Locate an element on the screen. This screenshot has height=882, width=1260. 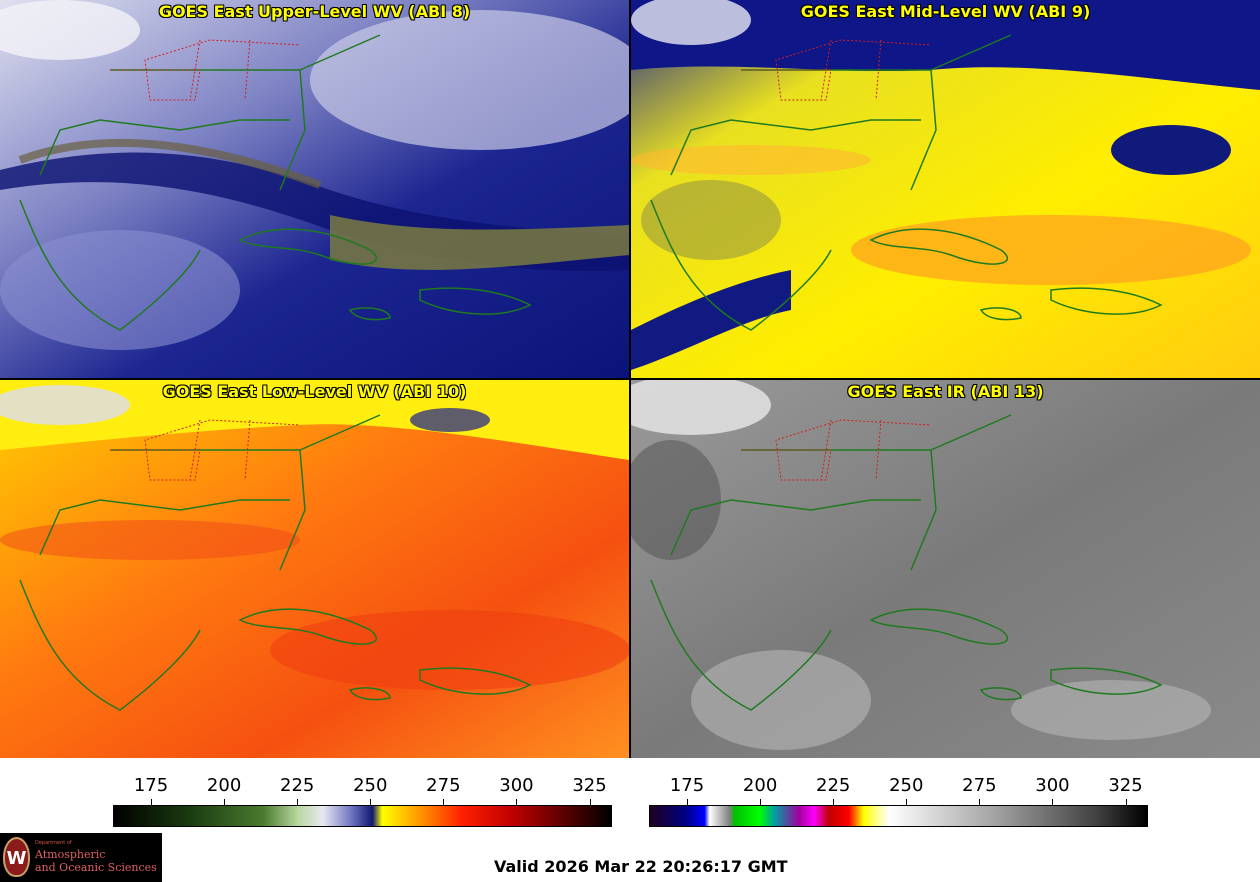
wv-colorbar-strip is located at coordinates (362, 816).